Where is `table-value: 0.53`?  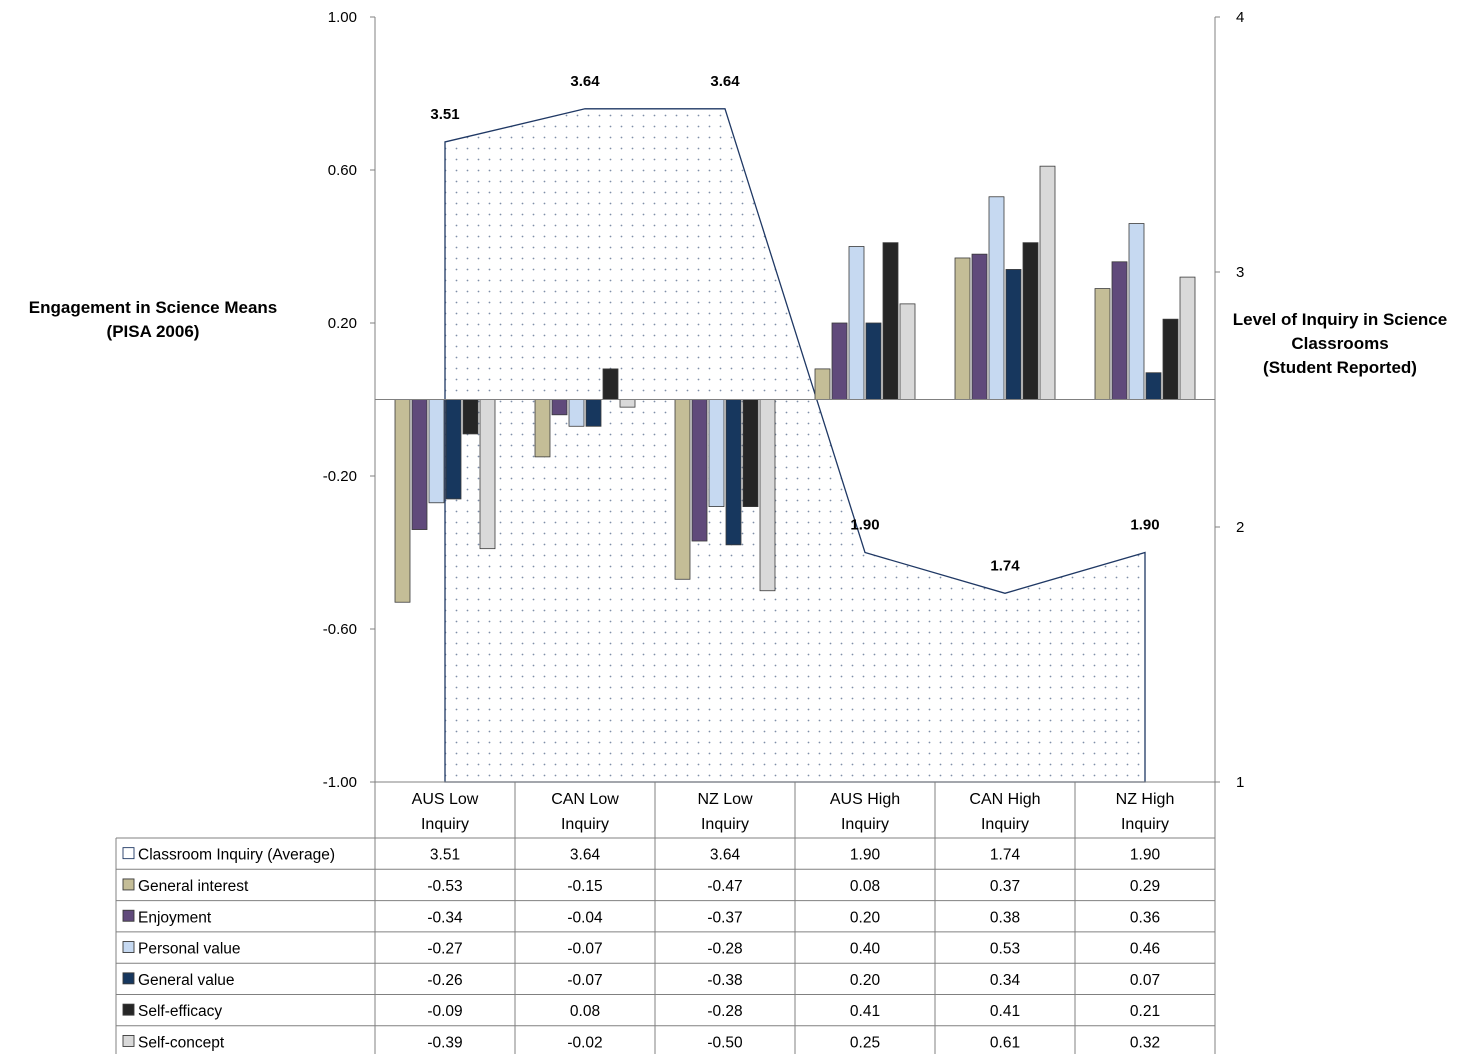
table-value: 0.53 is located at coordinates (1005, 949).